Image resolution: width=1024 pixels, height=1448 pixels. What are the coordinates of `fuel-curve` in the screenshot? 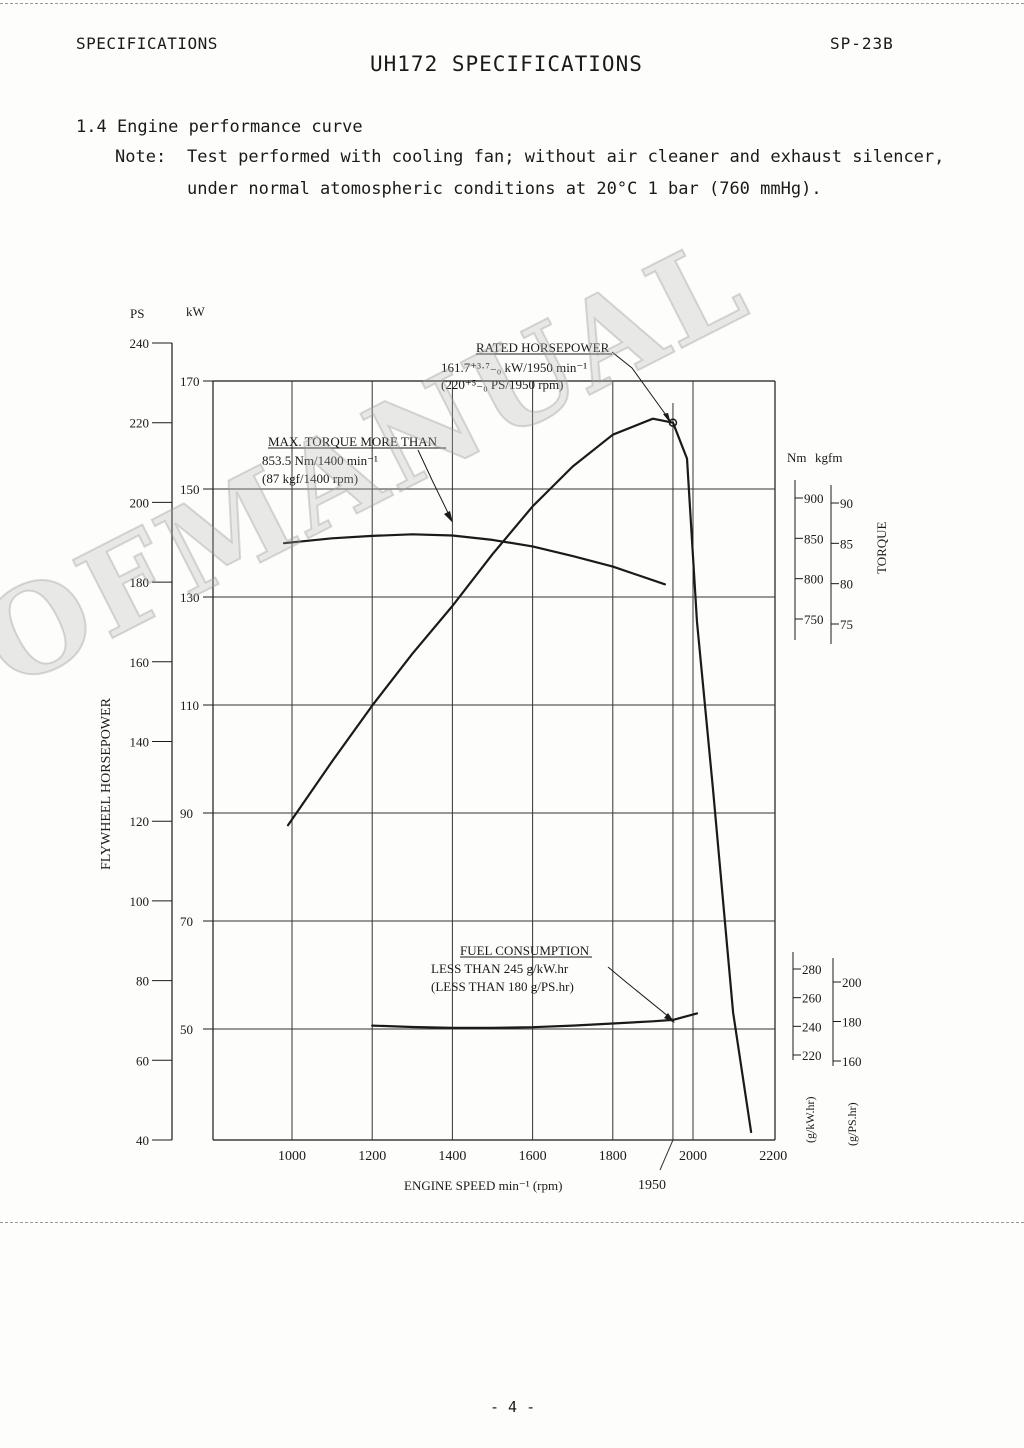 It's located at (535, 1020).